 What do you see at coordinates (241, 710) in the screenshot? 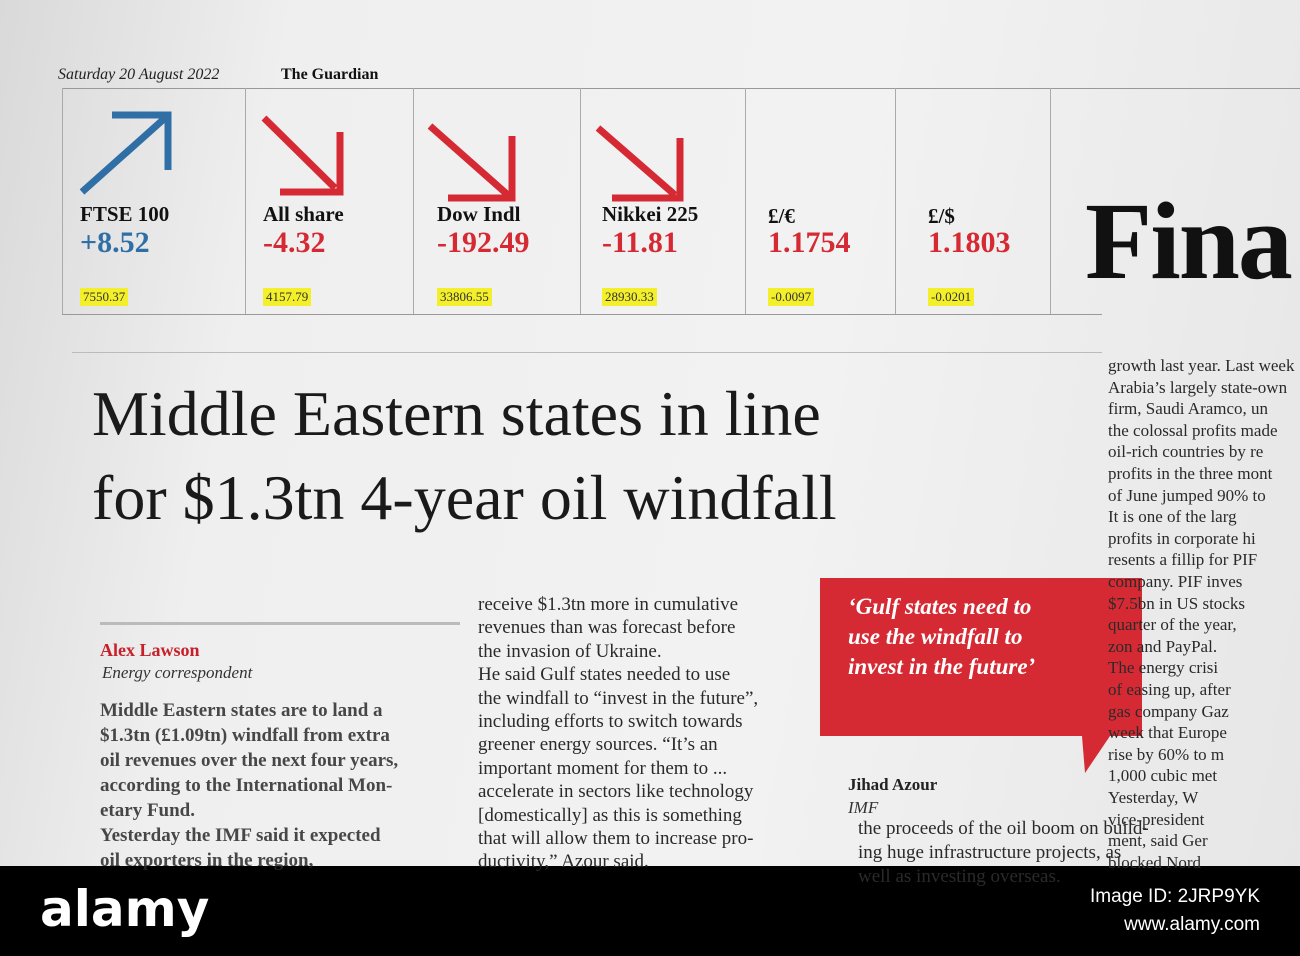
I see `body-line: Middle Eastern states are to land a` at bounding box center [241, 710].